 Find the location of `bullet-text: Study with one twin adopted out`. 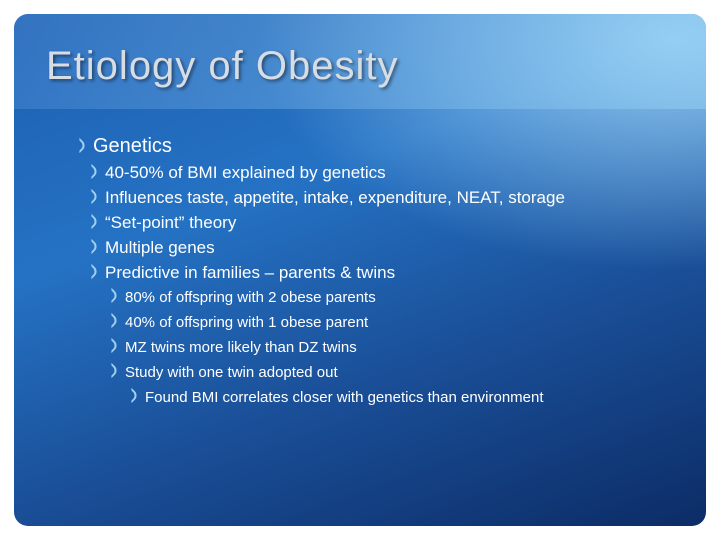

bullet-text: Study with one twin adopted out is located at coordinates (385, 372).